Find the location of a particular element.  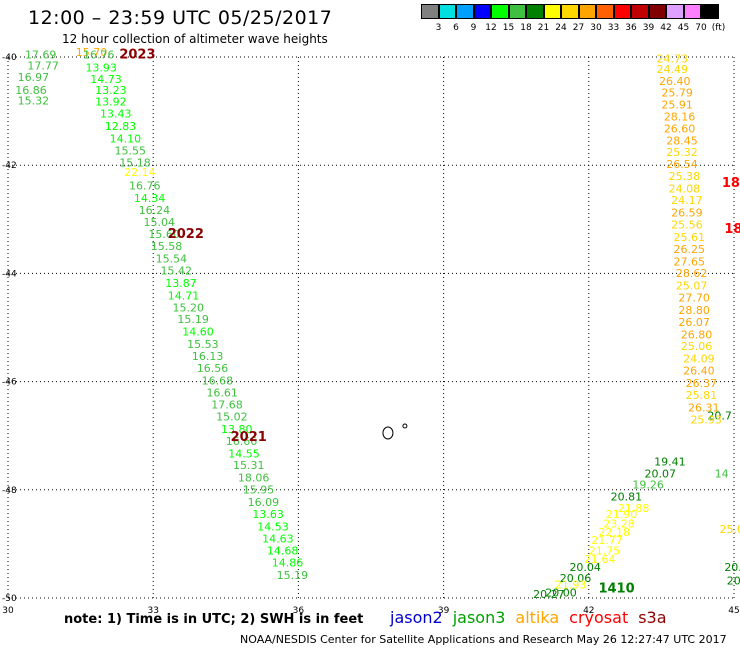

wave-height-value: 15.55 is located at coordinates (130, 150).